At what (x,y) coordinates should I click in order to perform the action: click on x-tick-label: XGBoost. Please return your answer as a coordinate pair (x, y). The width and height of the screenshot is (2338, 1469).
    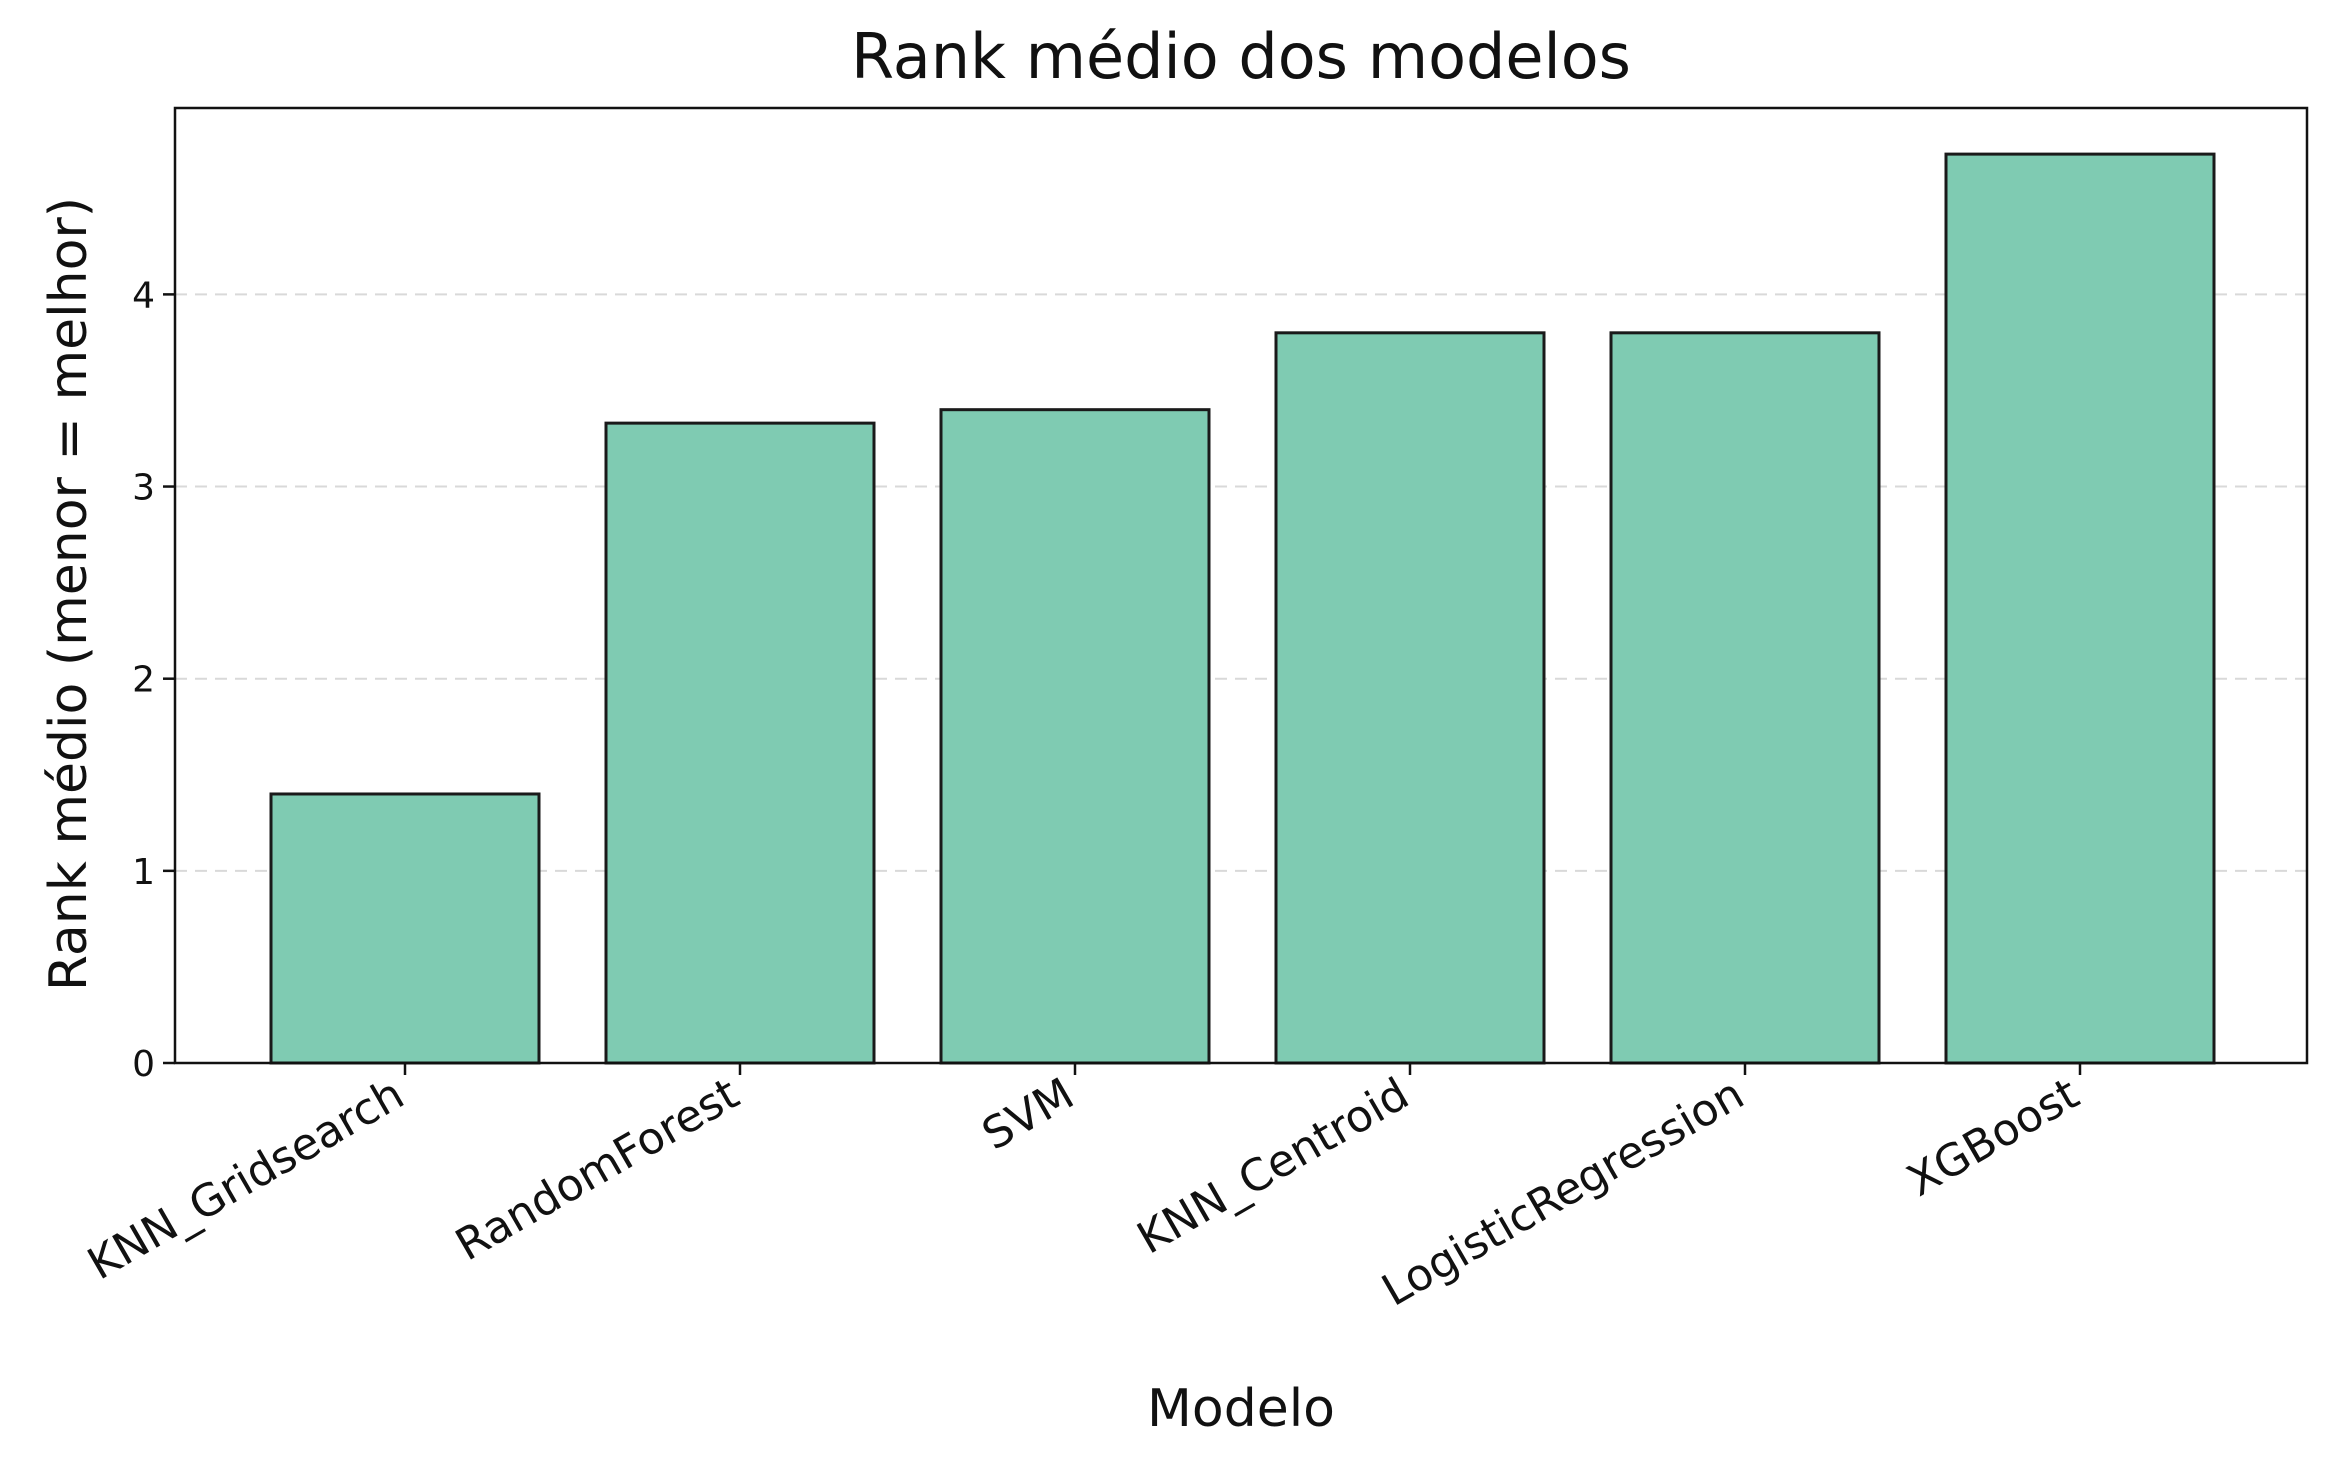
    Looking at the image, I should click on (1993, 1137).